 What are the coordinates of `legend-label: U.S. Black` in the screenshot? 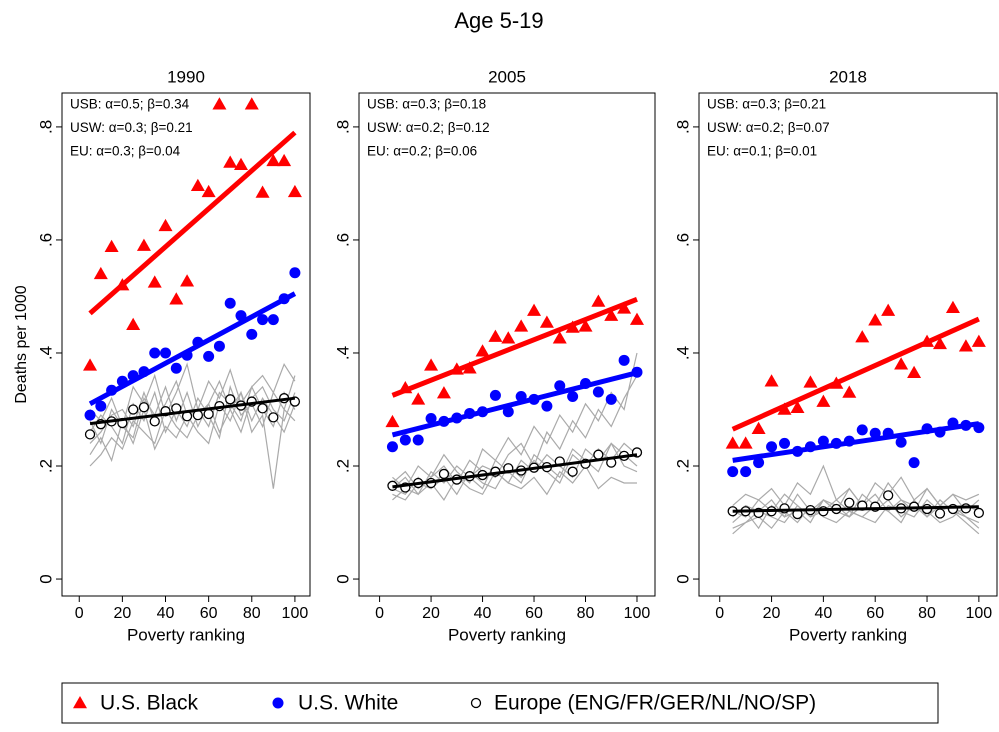 It's located at (149, 703).